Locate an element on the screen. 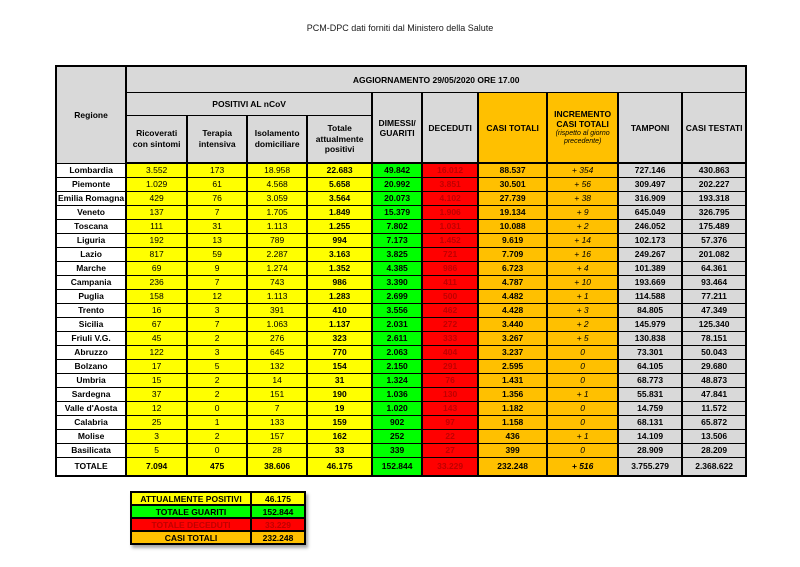 This screenshot has height=567, width=800. cell-dimessi: 2.699 is located at coordinates (397, 296).